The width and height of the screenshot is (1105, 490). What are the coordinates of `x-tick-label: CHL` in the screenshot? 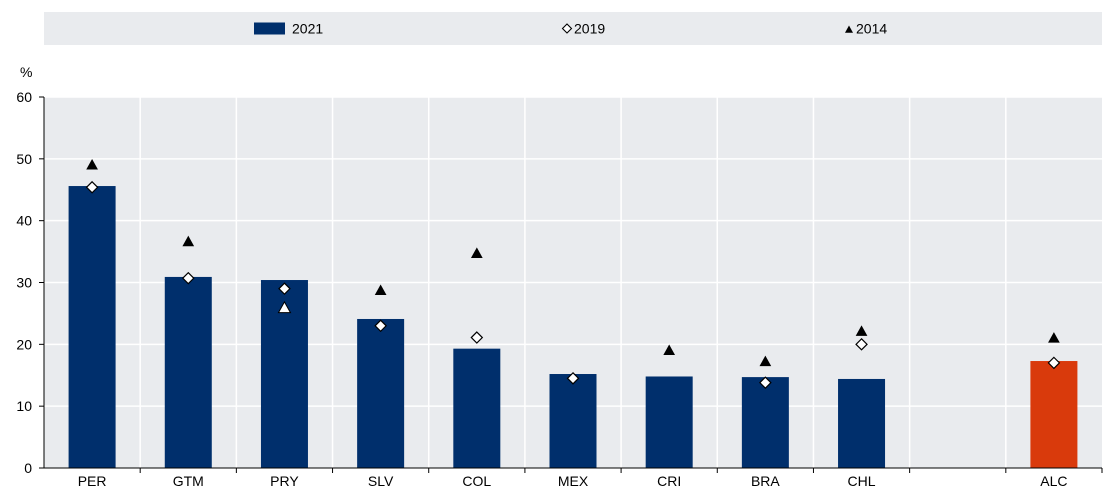 It's located at (862, 481).